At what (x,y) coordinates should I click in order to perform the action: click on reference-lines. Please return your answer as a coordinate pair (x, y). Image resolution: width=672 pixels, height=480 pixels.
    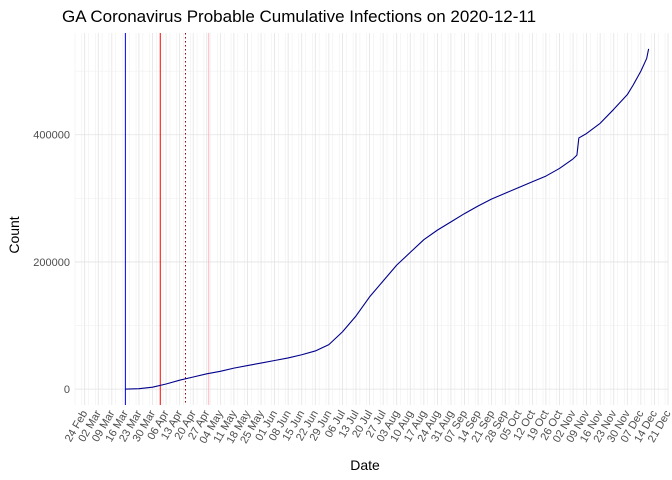
    Looking at the image, I should click on (167, 219).